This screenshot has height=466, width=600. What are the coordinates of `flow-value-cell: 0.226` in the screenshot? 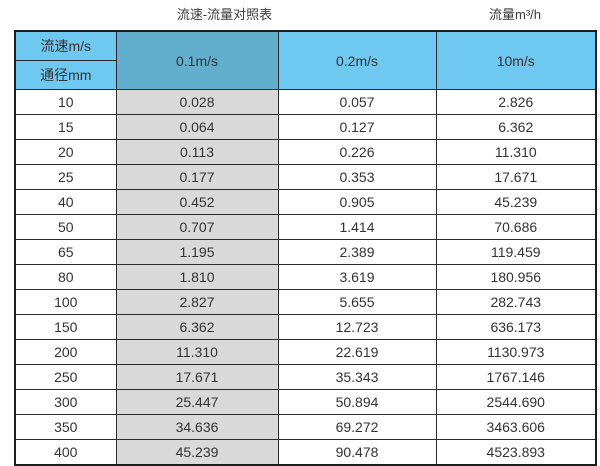 It's located at (357, 152).